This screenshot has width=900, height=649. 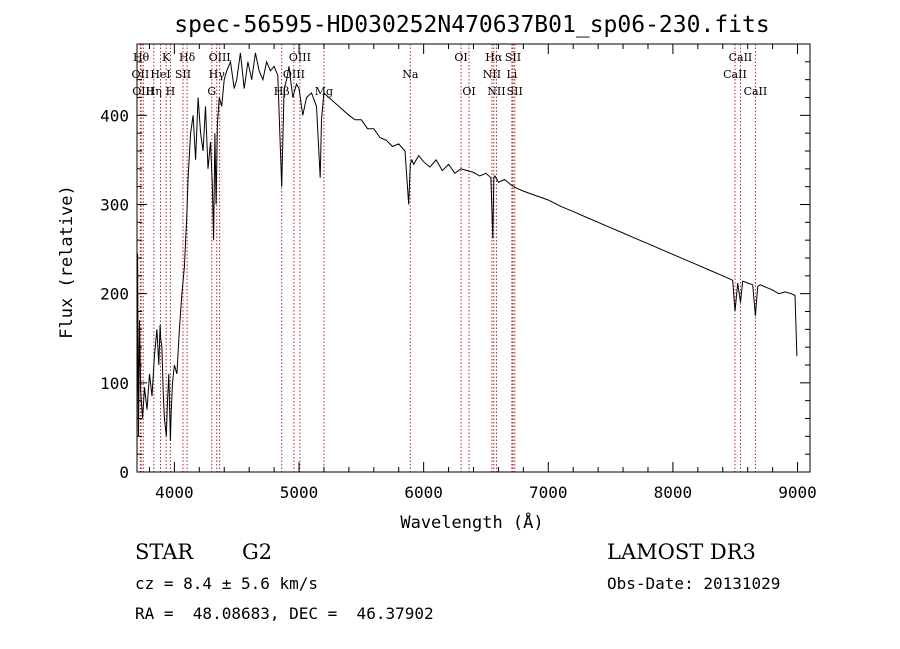 I want to click on x-tick-label: 8000, so click(x=673, y=492).